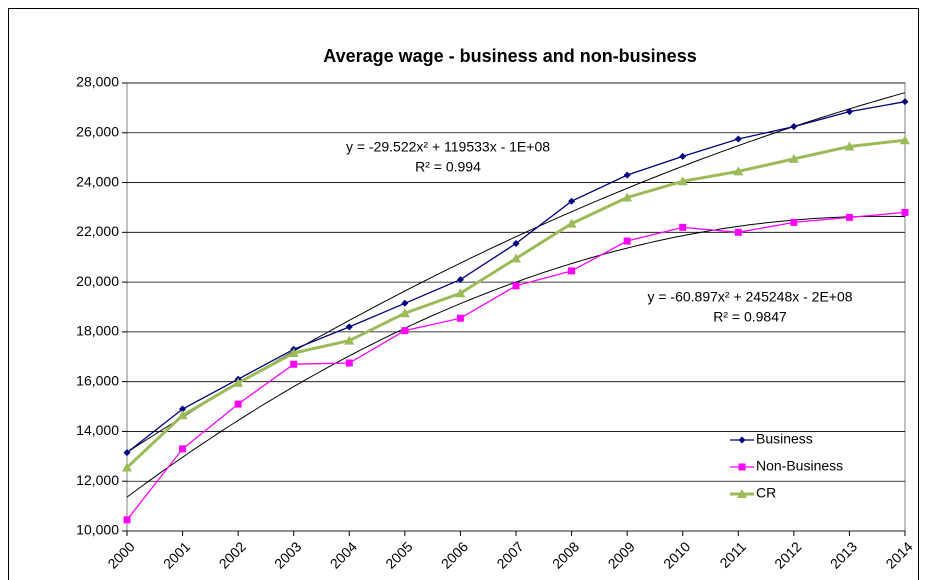 Image resolution: width=926 pixels, height=580 pixels. I want to click on y-tick-label: 16,000, so click(97, 380).